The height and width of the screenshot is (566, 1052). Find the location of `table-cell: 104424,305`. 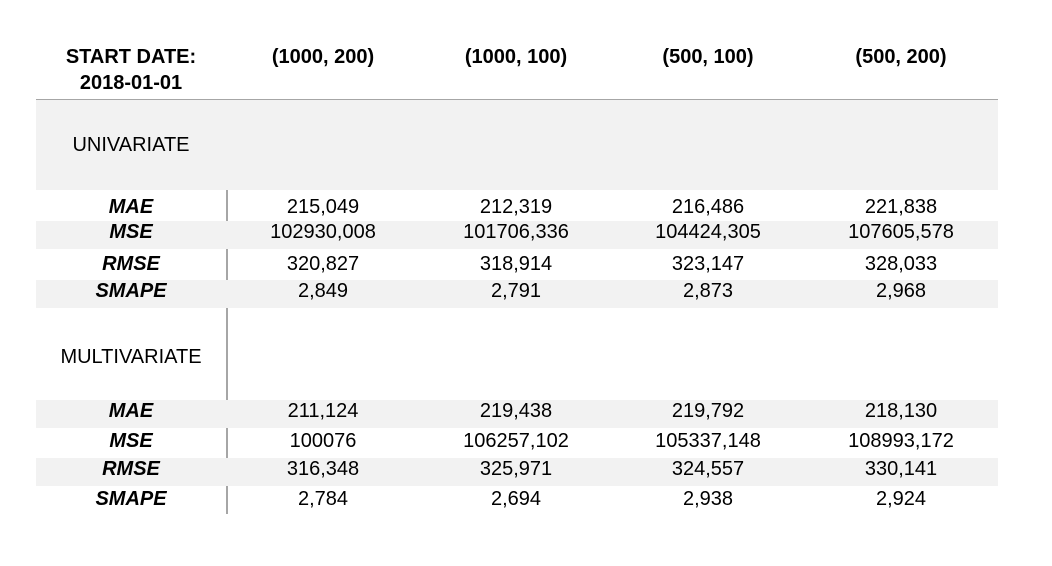

table-cell: 104424,305 is located at coordinates (708, 232).